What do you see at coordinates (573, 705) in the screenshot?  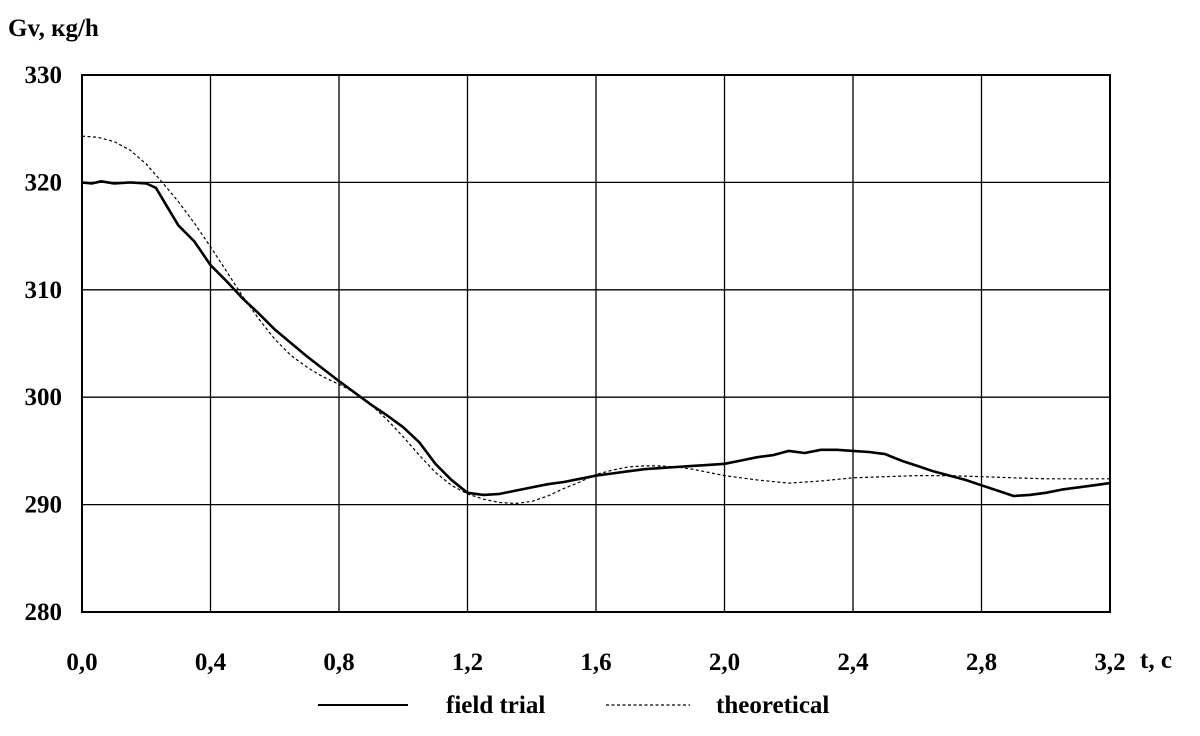 I see `legend: field trial theoretical` at bounding box center [573, 705].